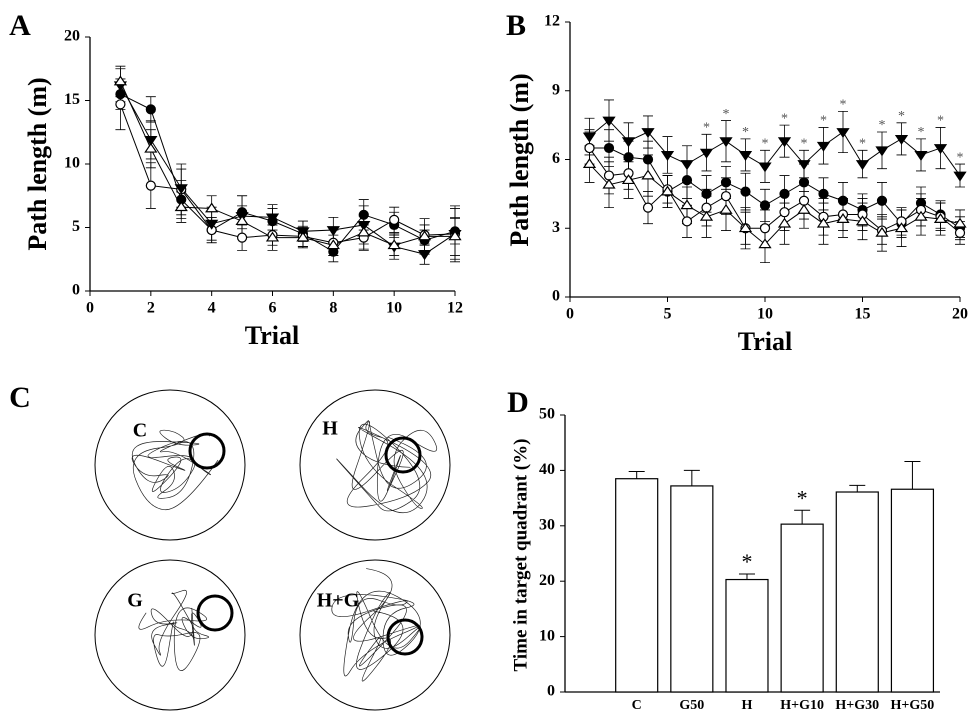 The image size is (970, 713). What do you see at coordinates (960, 314) in the screenshot?
I see `x-tick-label: 20` at bounding box center [960, 314].